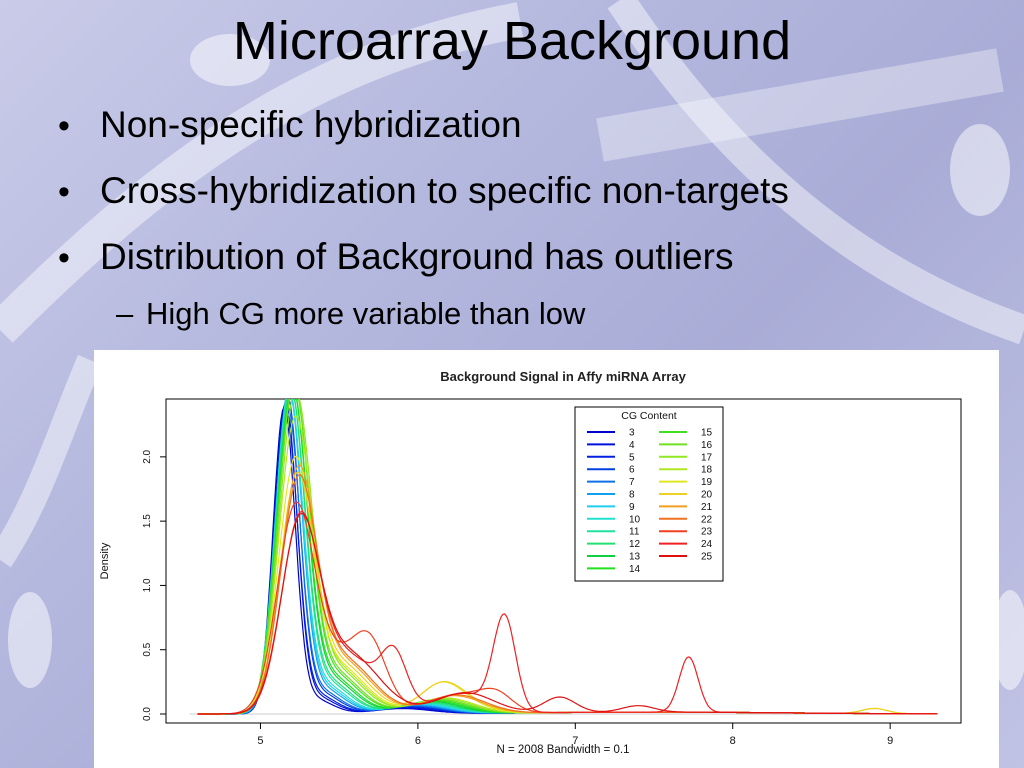 The width and height of the screenshot is (1024, 768). Describe the element at coordinates (635, 544) in the screenshot. I see `legend-label-cg-12: 12` at that location.